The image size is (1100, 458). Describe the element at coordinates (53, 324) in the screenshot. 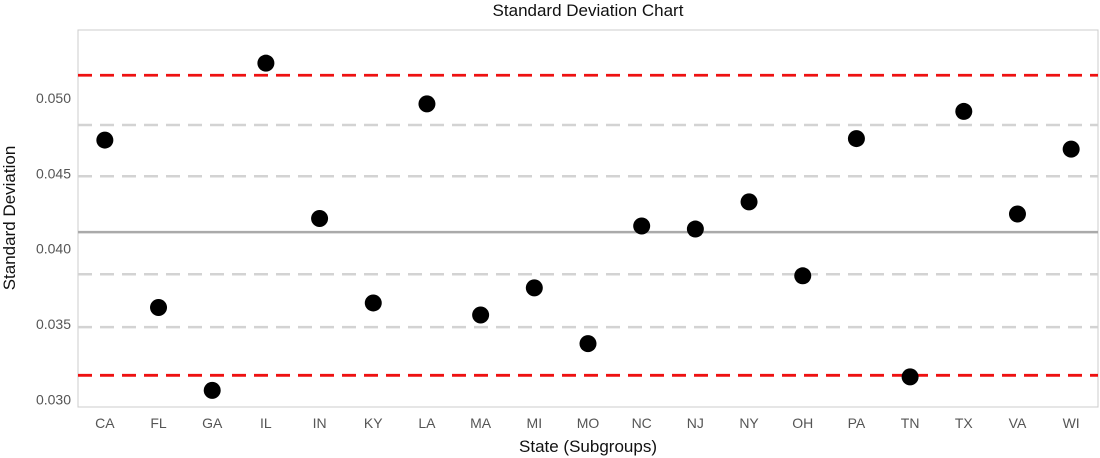

I see `y-tick-label: 0.035` at that location.